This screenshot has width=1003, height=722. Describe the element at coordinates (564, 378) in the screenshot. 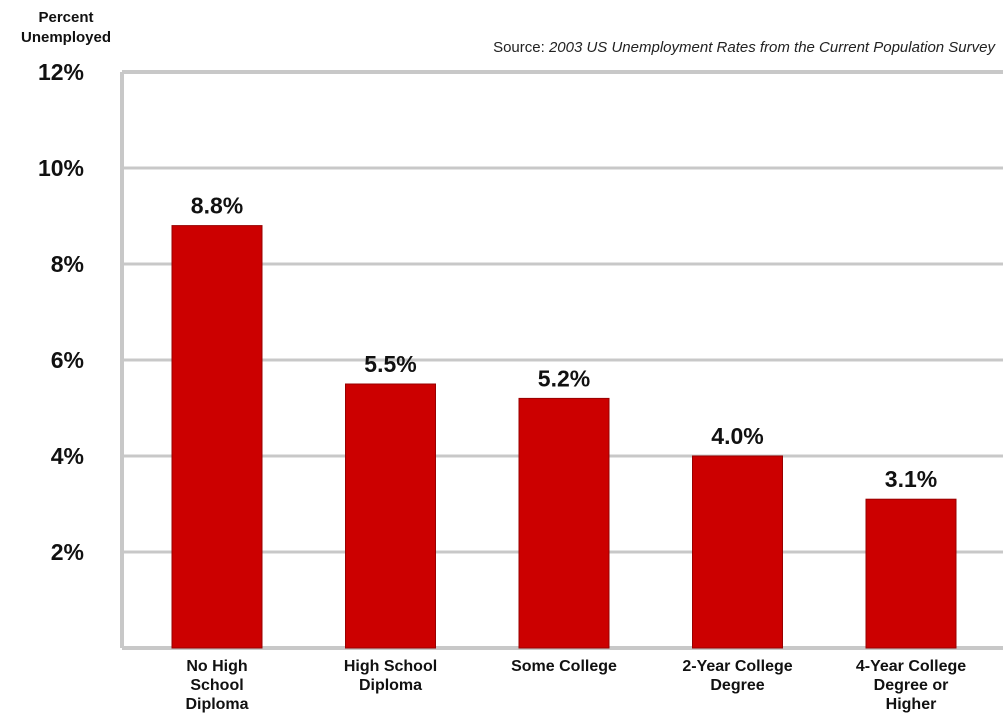

I see `value-label: 5.2%` at that location.